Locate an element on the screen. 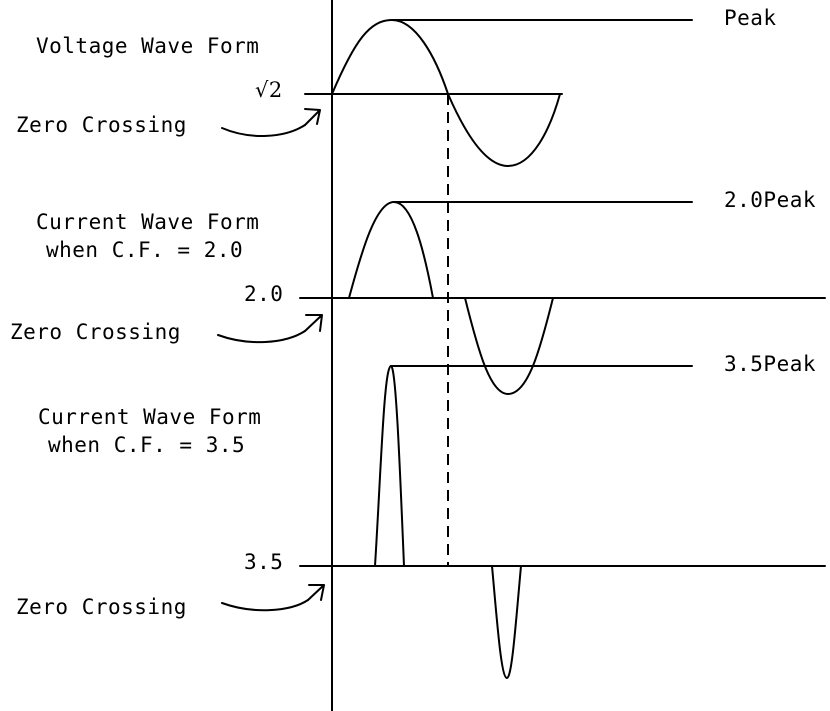 The image size is (830, 711). cf2-zero-crossing-label: Zero Crossing is located at coordinates (95, 332).